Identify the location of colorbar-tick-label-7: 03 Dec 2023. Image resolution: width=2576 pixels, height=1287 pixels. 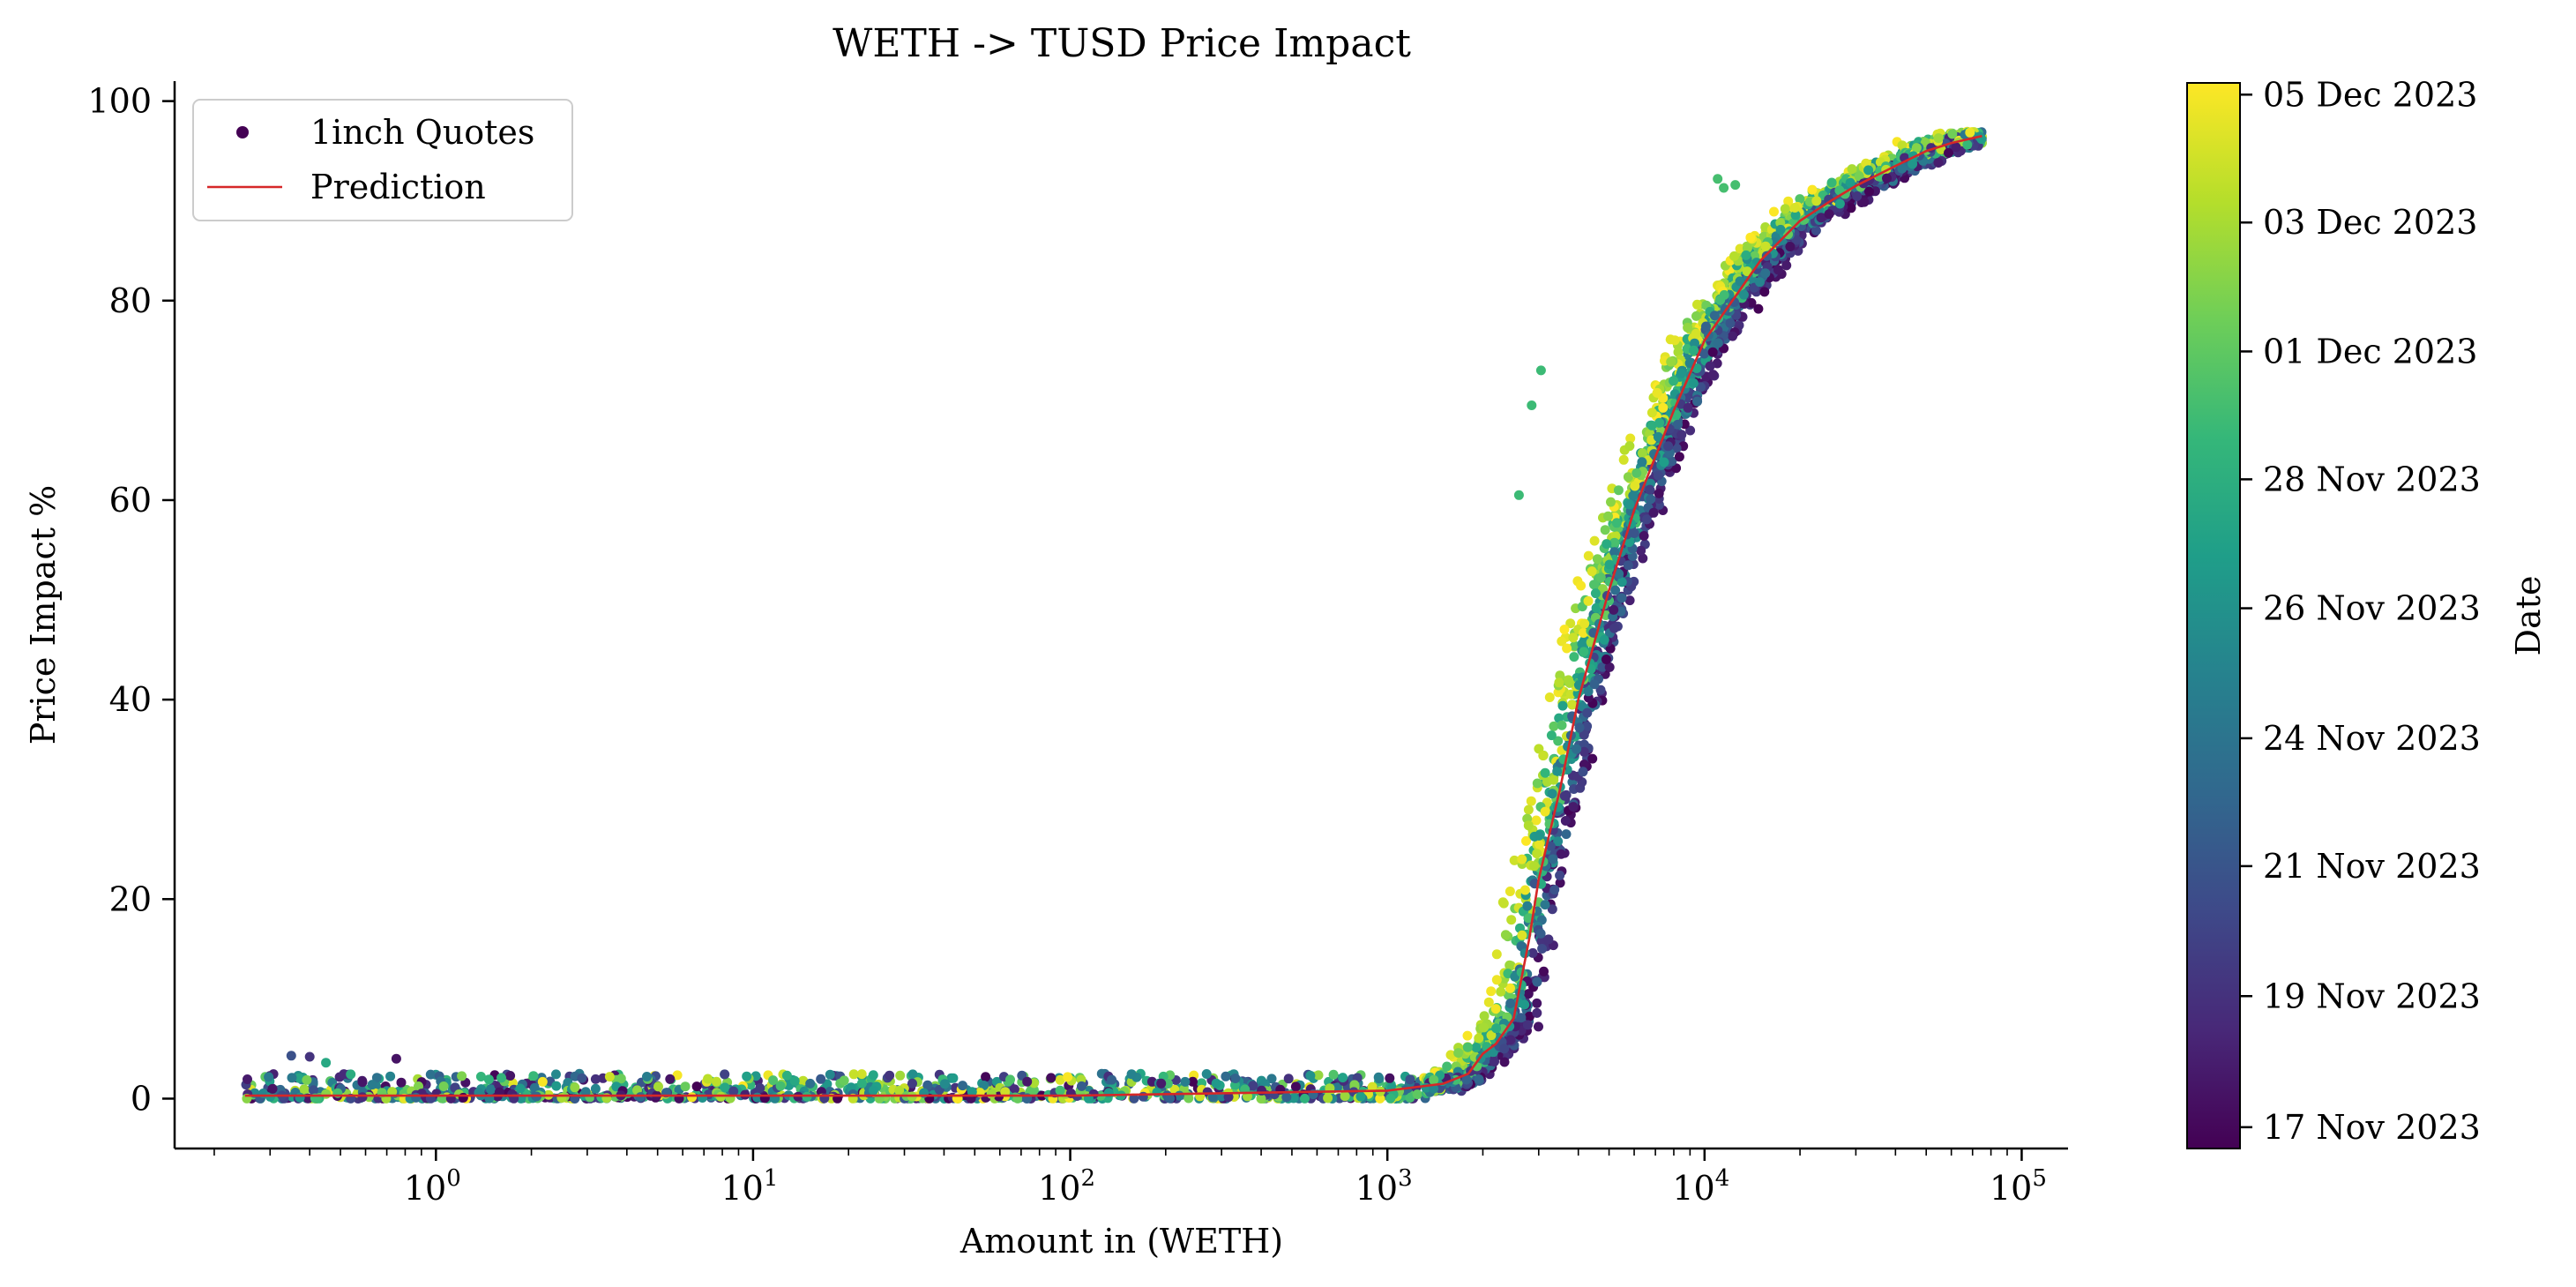
(2370, 222).